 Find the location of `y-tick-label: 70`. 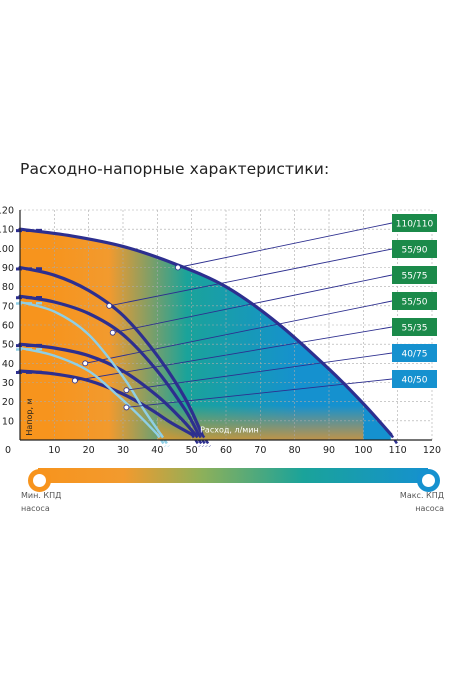

y-tick-label: 70 is located at coordinates (8, 306).